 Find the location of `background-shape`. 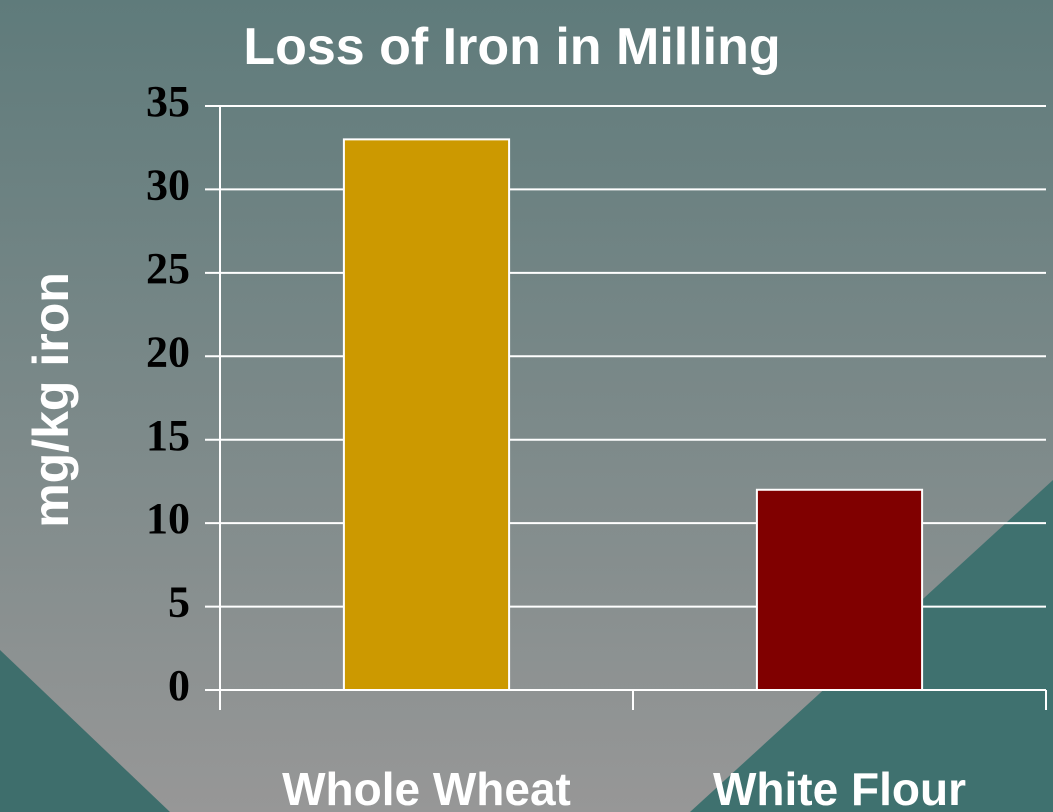

background-shape is located at coordinates (85, 731).